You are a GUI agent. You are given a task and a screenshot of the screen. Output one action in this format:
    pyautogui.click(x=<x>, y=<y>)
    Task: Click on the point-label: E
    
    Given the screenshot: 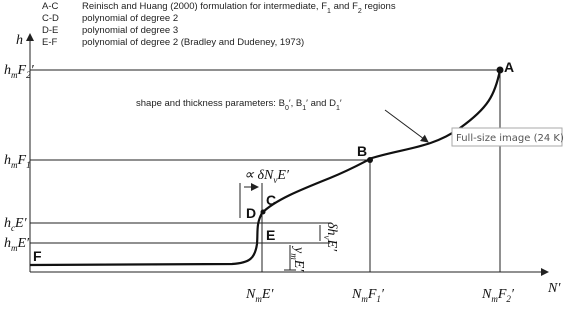 What is the action you would take?
    pyautogui.click(x=270, y=235)
    